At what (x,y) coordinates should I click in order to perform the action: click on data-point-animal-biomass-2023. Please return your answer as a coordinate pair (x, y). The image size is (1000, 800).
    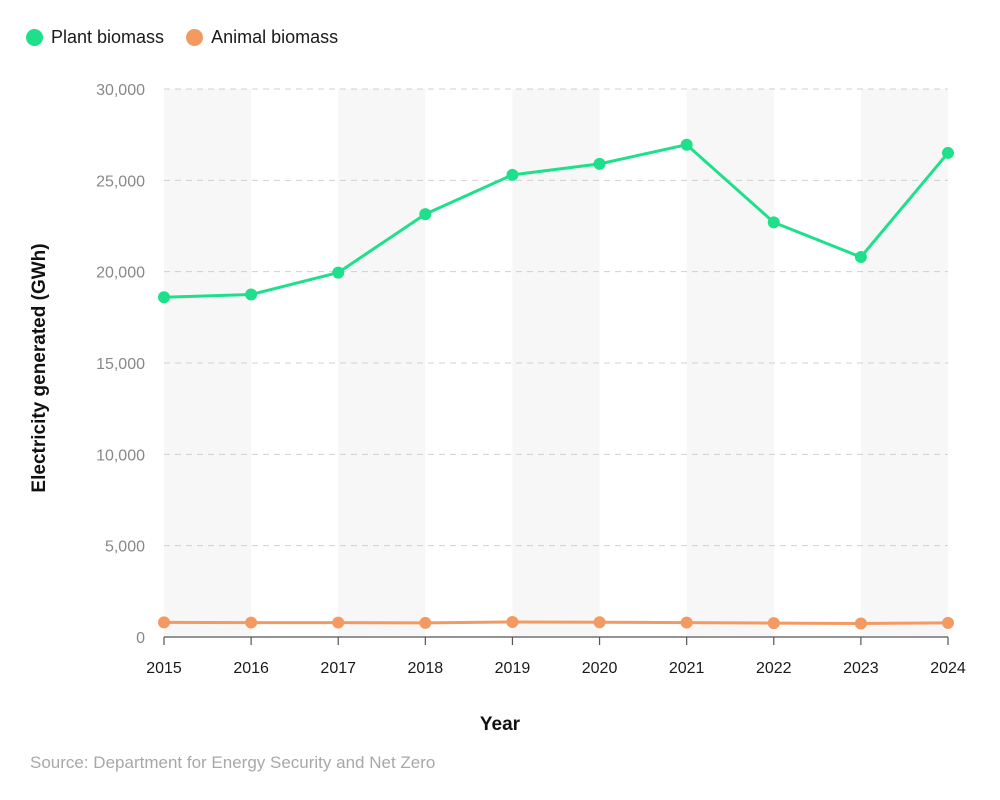
    Looking at the image, I should click on (860, 623).